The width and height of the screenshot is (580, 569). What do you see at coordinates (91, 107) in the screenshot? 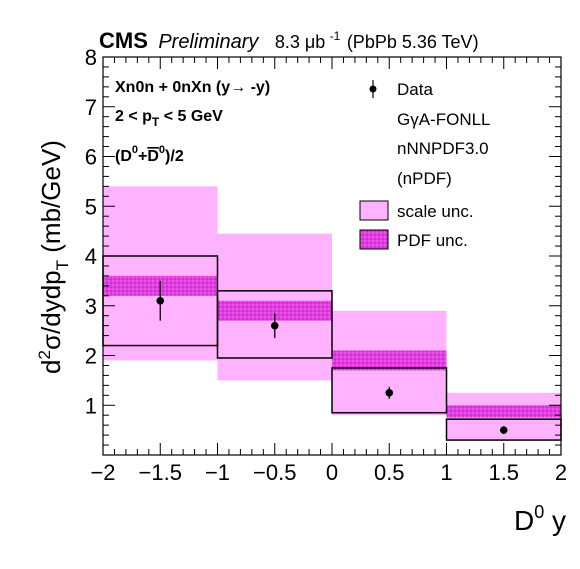
I see `y-tick-label: 7` at bounding box center [91, 107].